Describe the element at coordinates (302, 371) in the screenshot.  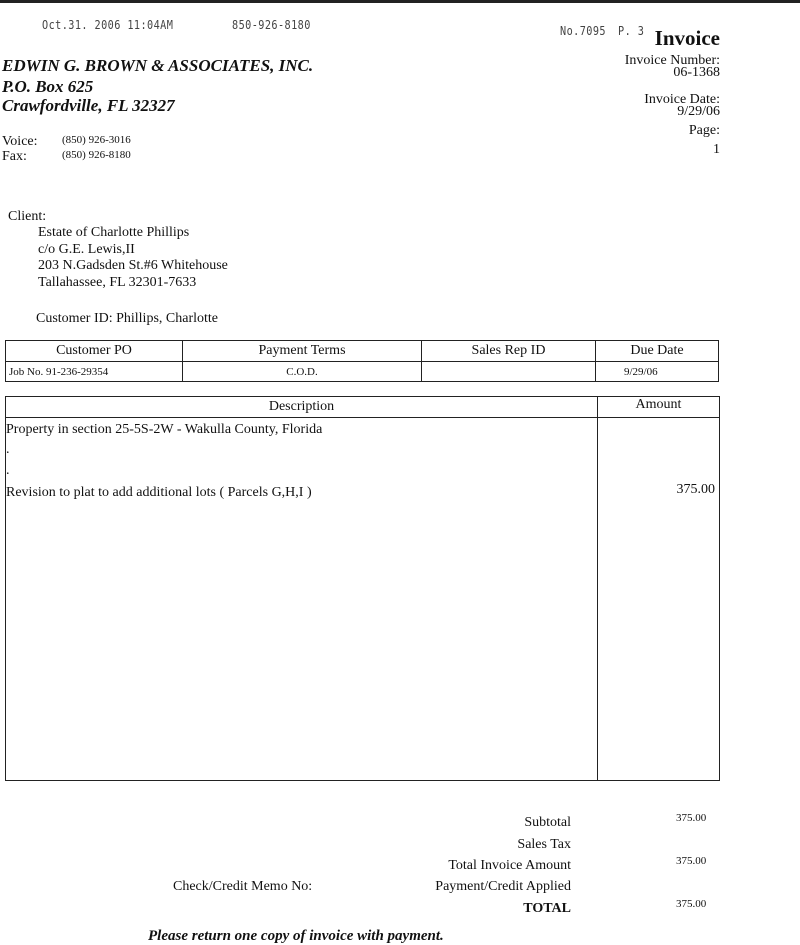
I see `payment-terms-value: C.O.D.` at that location.